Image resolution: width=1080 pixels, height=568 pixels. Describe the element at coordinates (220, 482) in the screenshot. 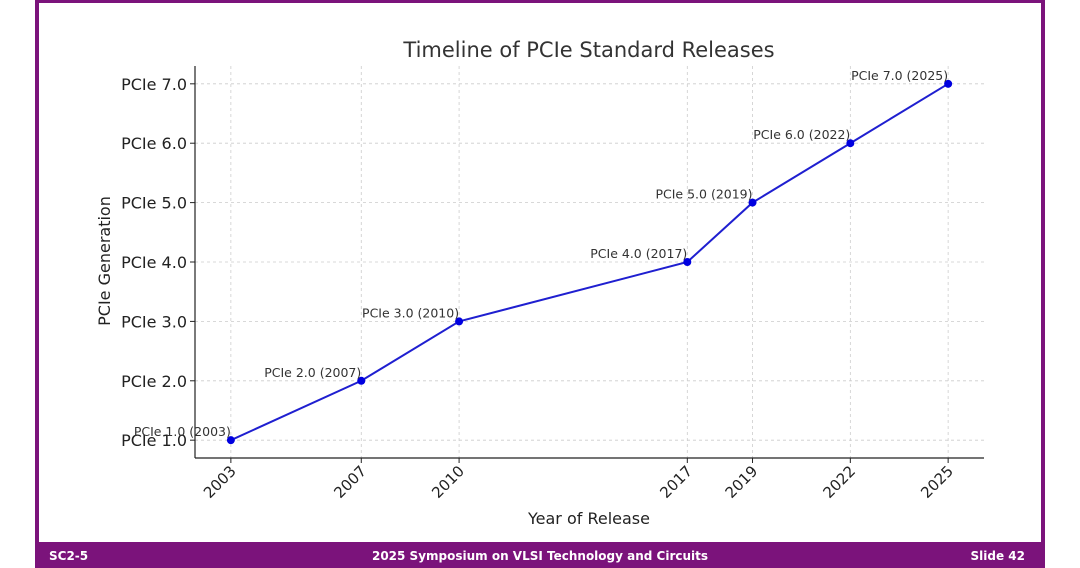

I see `x-tick-label: 2003` at that location.